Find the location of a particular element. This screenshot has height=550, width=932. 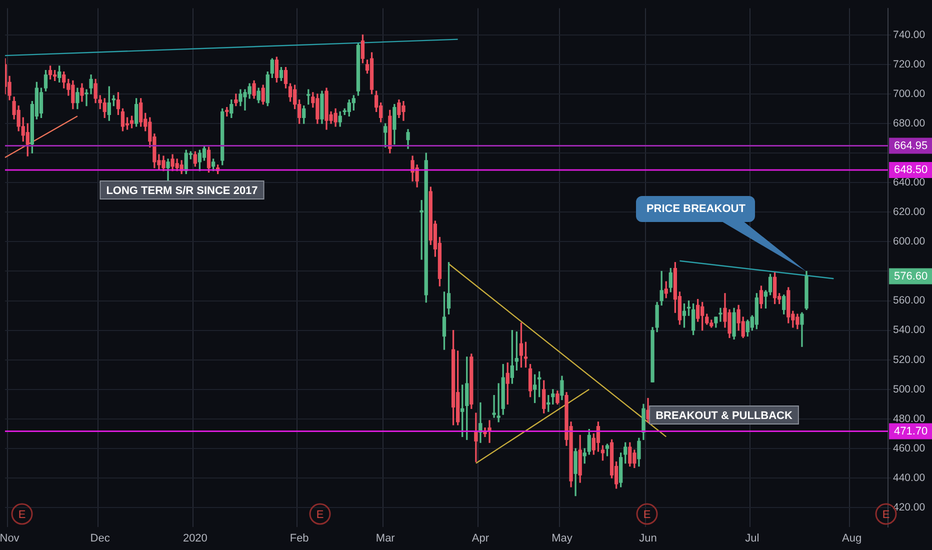

x-tick-label: Apr is located at coordinates (481, 538).